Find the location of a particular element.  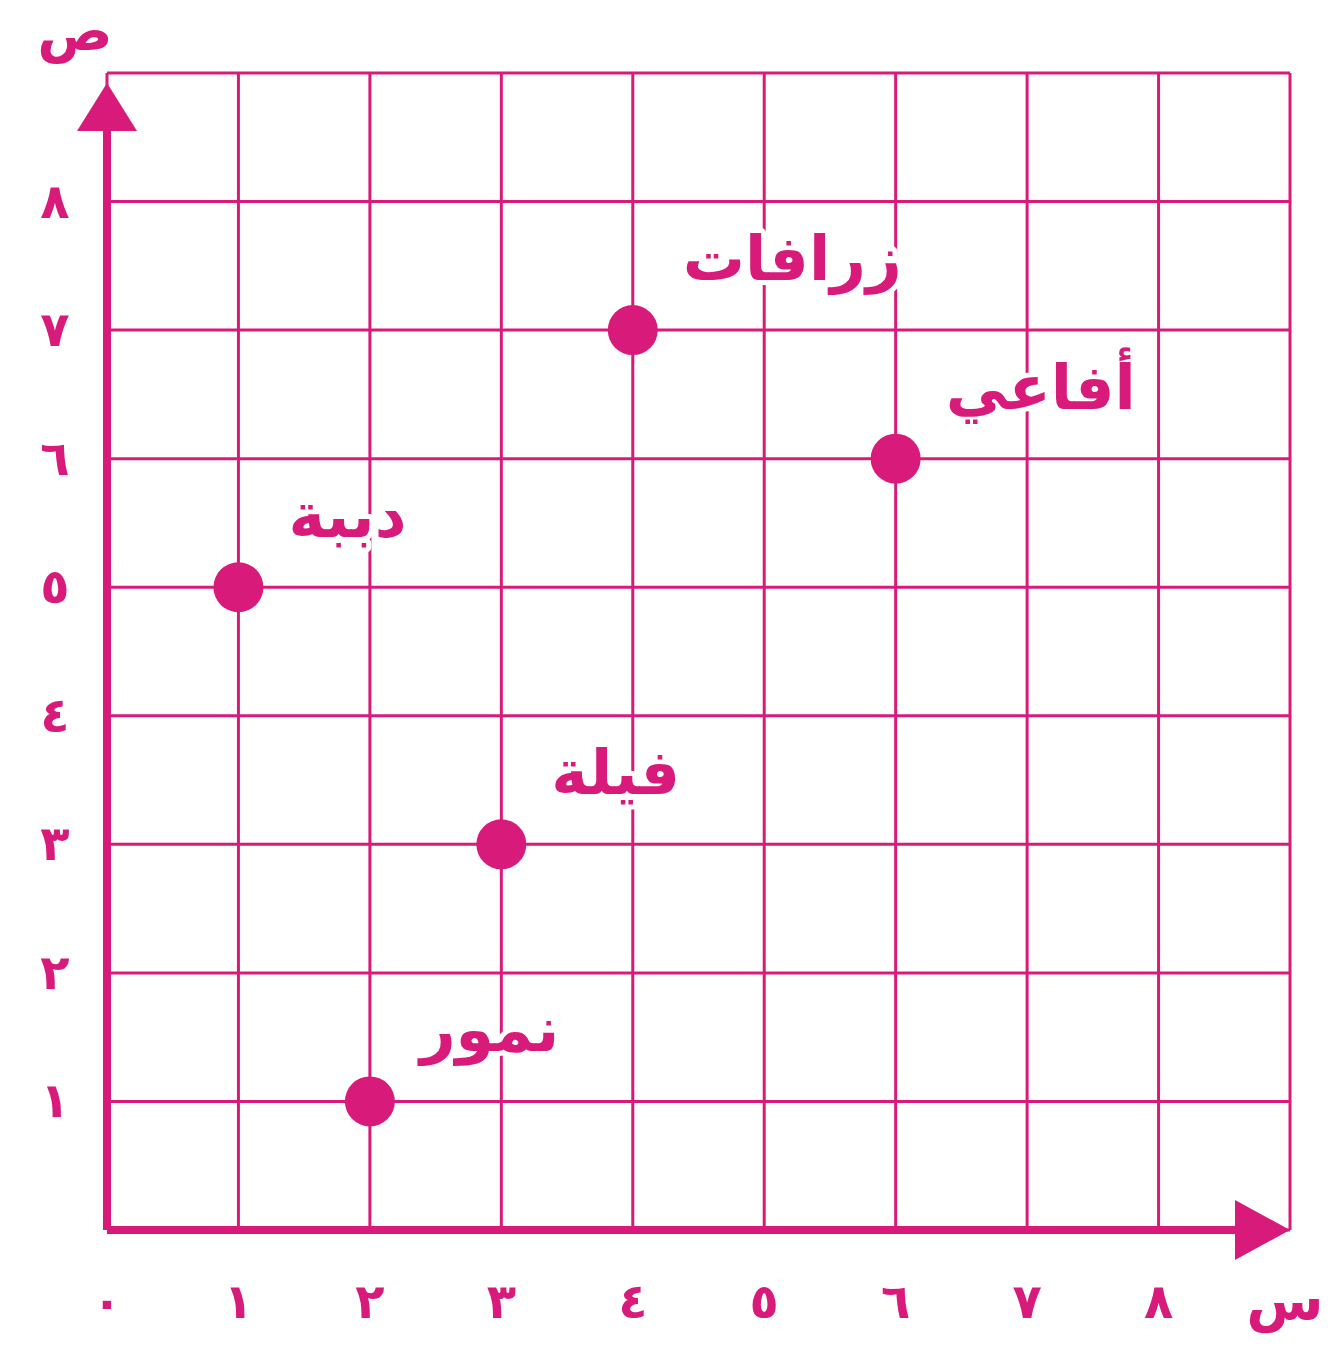

y-tick-label: ٦ is located at coordinates (55, 457).